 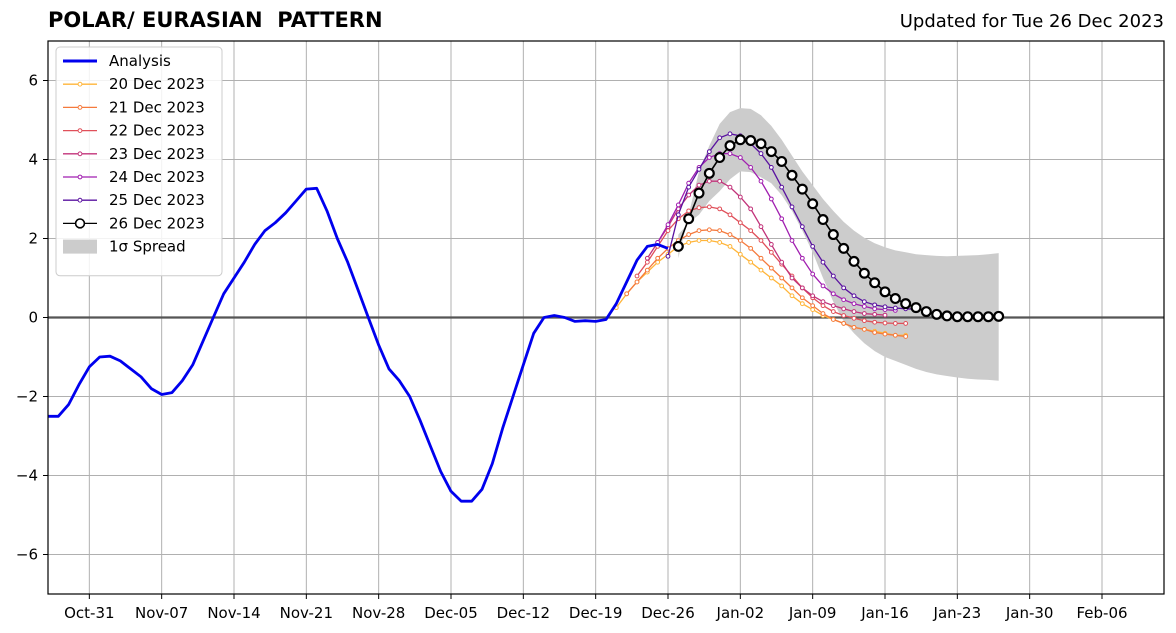 I want to click on x-tick-label: Dec-12, so click(x=524, y=613).